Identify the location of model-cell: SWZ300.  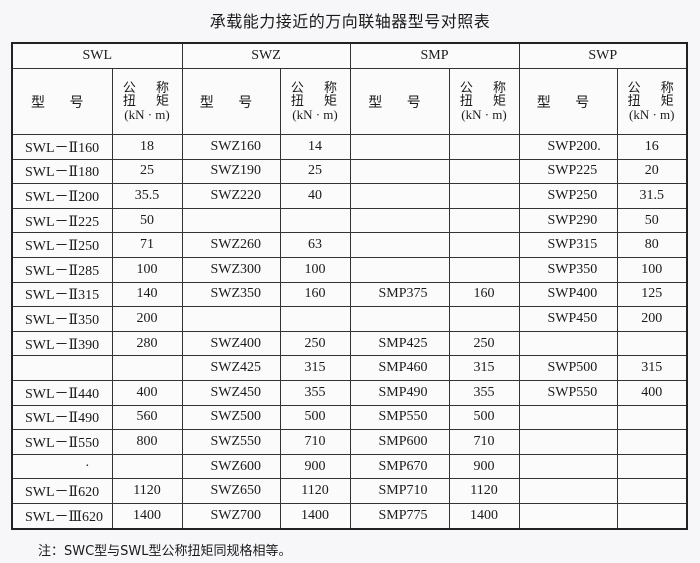
(231, 269).